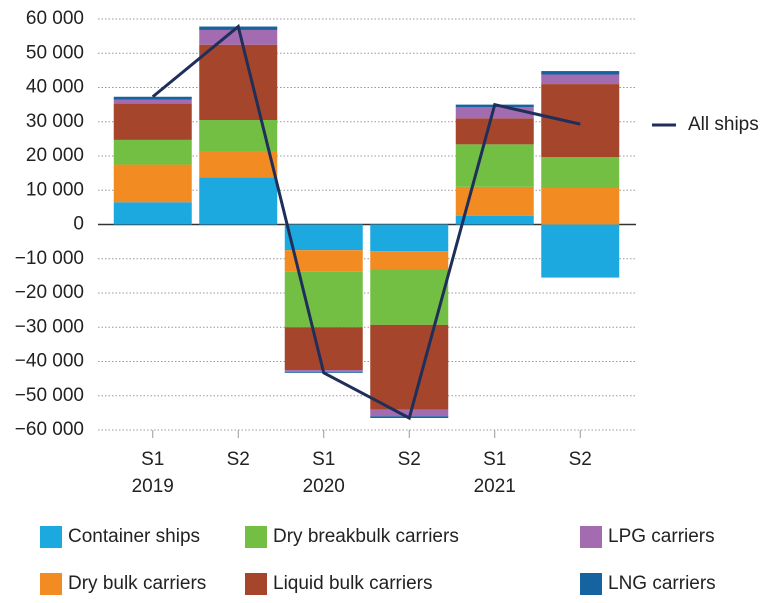 The height and width of the screenshot is (603, 780). Describe the element at coordinates (49, 429) in the screenshot. I see `y-tick-label: −60 000` at that location.